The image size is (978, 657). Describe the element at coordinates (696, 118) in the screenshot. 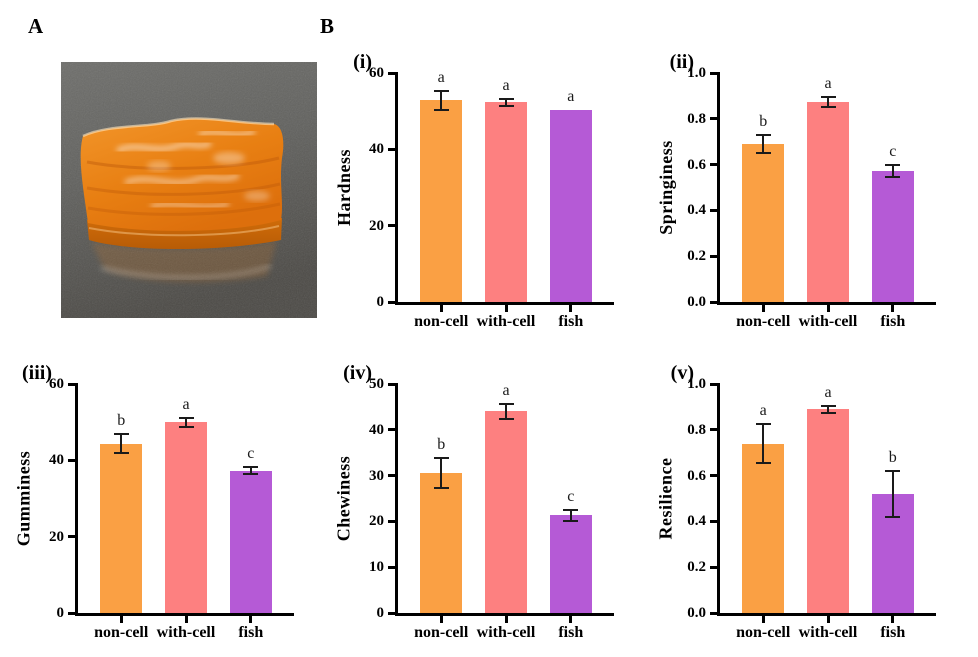

I see `y-tick-label: 0.8` at that location.